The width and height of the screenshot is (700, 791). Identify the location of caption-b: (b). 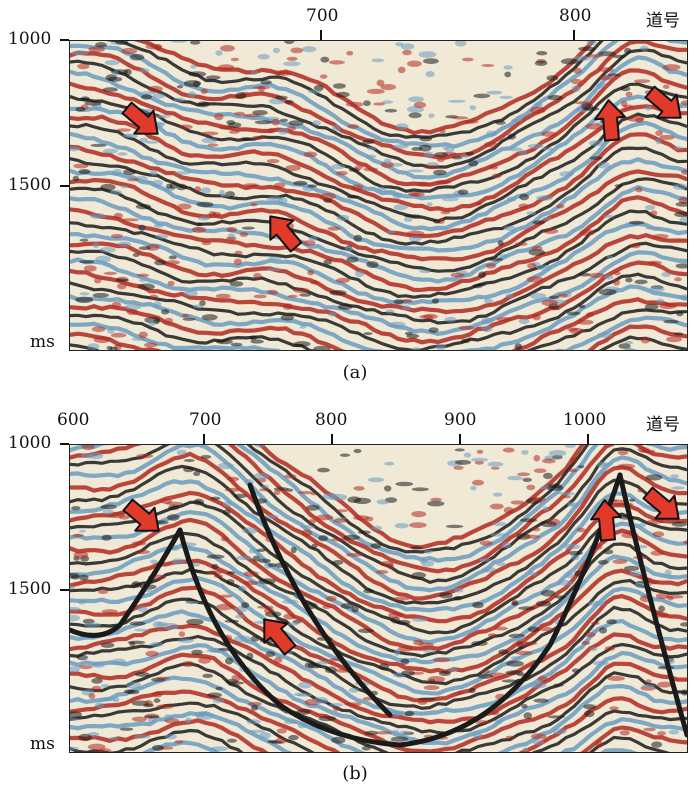
(355, 773).